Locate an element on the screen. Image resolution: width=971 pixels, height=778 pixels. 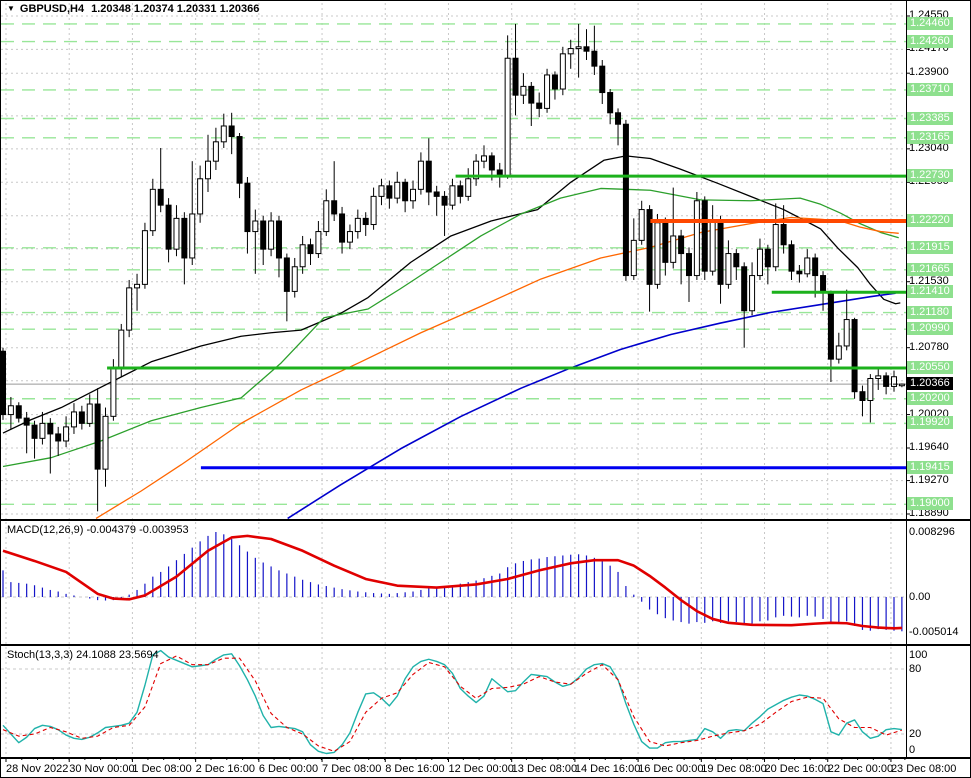
macd-histogram is located at coordinates (452, 582).